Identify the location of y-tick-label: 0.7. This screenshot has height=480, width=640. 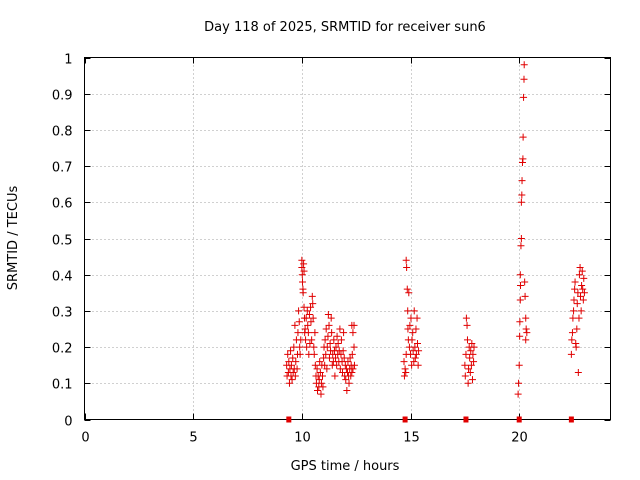
(62, 168).